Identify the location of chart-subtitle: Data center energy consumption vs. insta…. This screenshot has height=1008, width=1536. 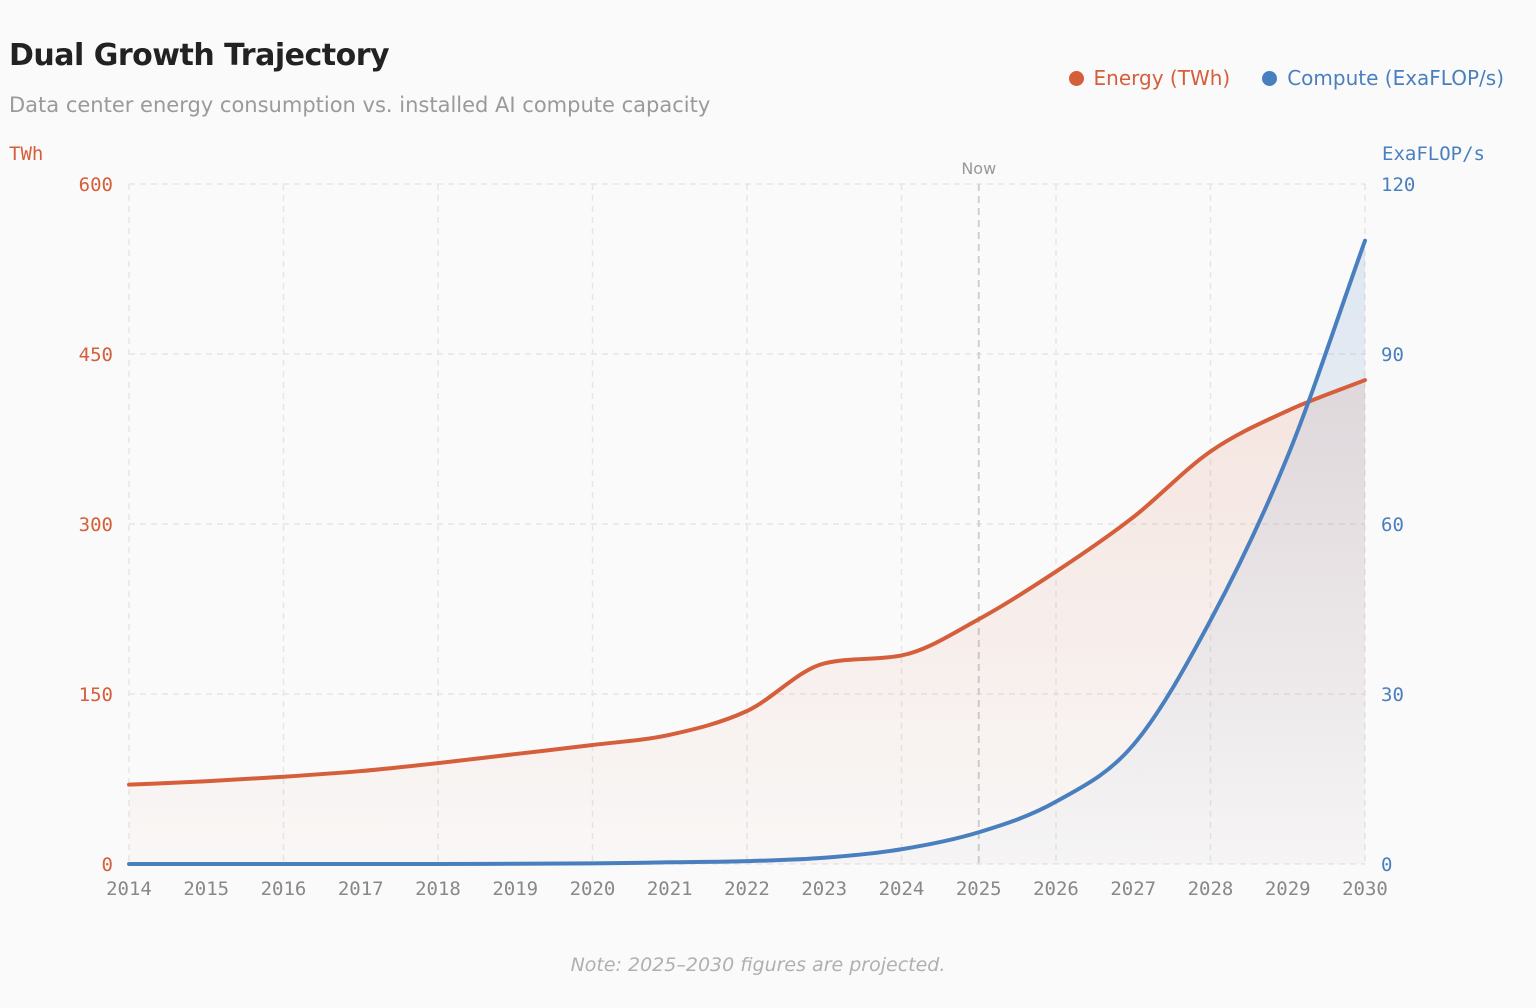
(360, 105).